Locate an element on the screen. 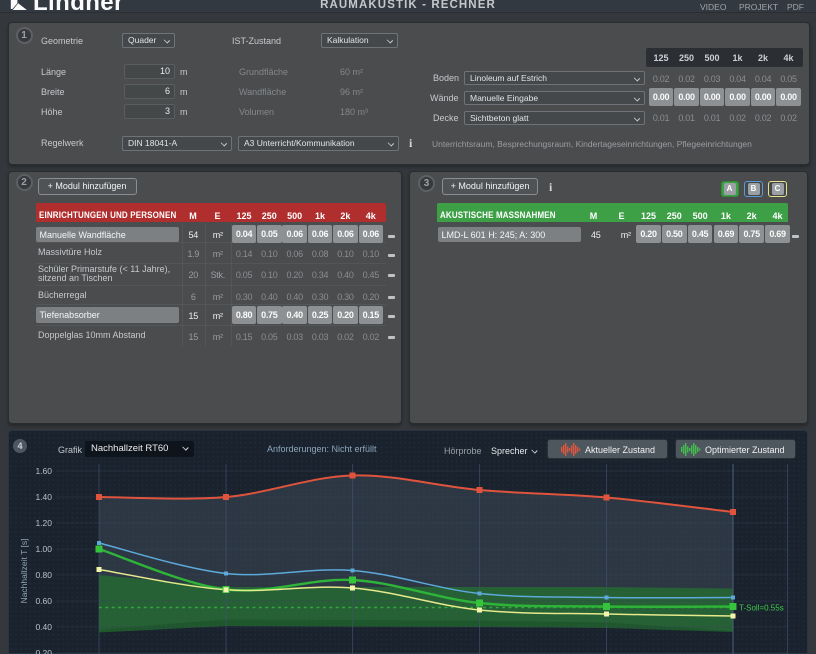 This screenshot has width=816, height=654. svg-text: 1.00 is located at coordinates (43, 549).